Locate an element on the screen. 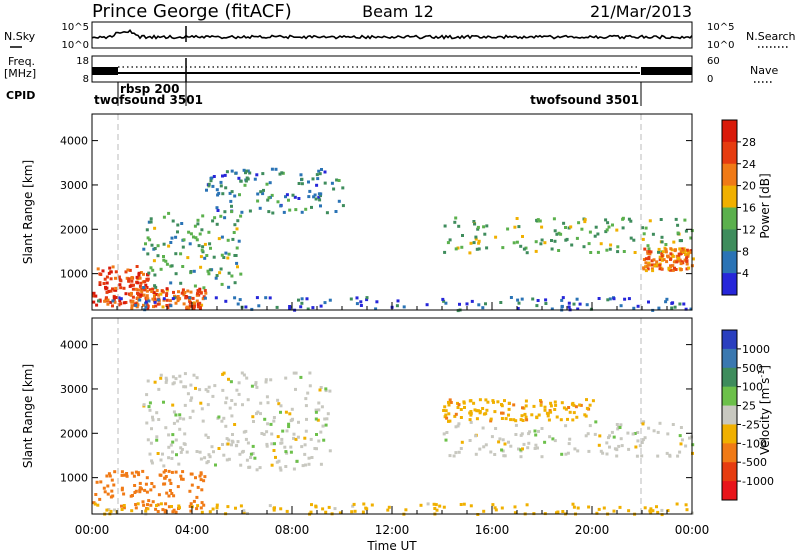  velocity-ytick-label: 2000 is located at coordinates (74, 433).